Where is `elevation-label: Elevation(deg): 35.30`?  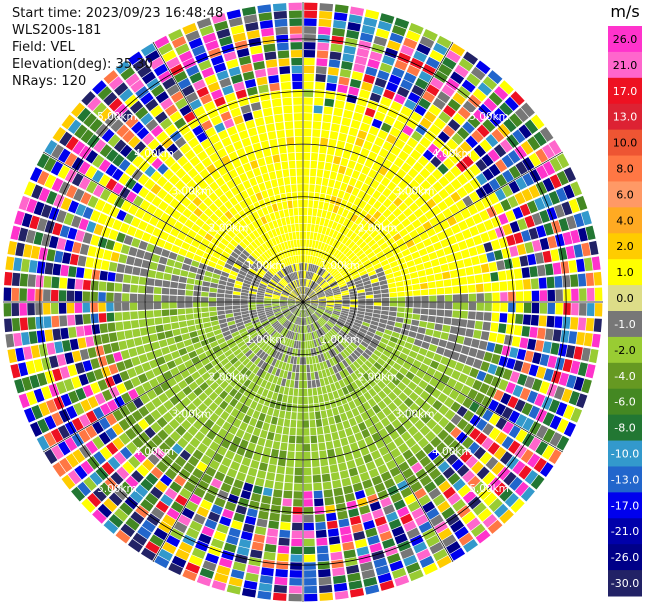
elevation-label: Elevation(deg): 35.30 is located at coordinates (82, 64).